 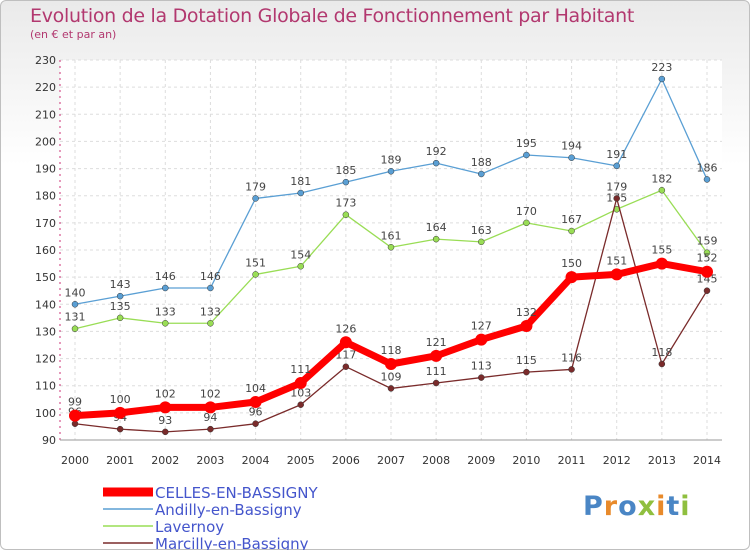 What do you see at coordinates (526, 143) in the screenshot?
I see `data-label: 195` at bounding box center [526, 143].